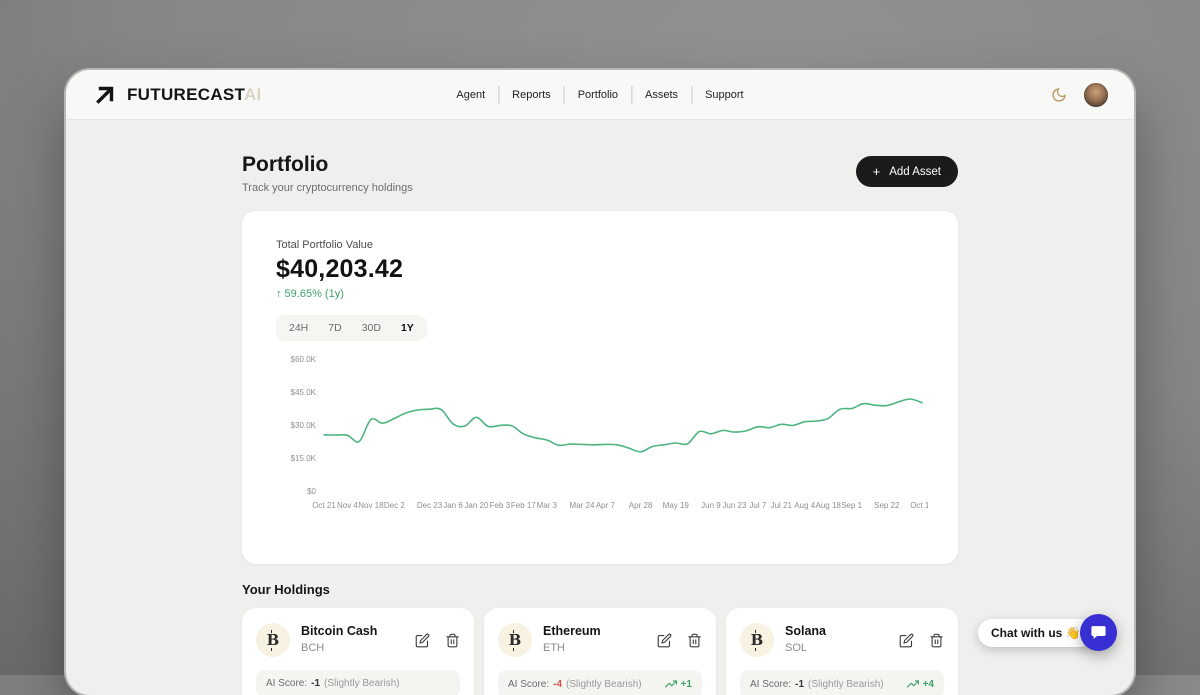 This screenshot has width=1200, height=695. Describe the element at coordinates (676, 505) in the screenshot. I see `svg-text: May 19` at that location.